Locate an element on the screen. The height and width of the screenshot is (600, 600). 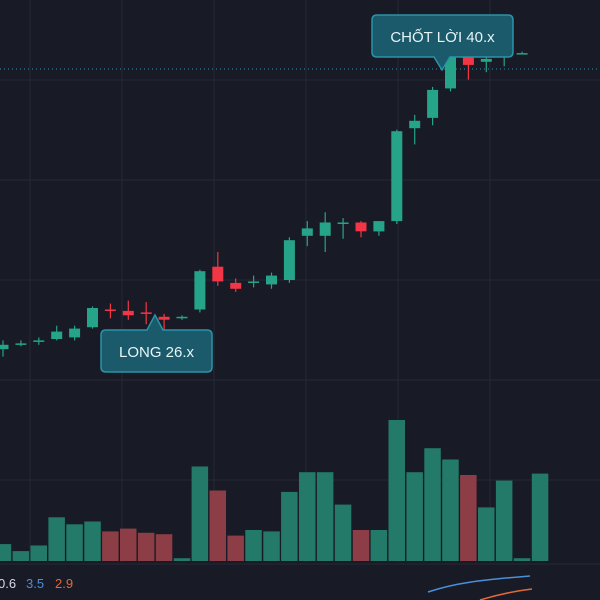
indicator-value-3: 2.9 is located at coordinates (64, 583).